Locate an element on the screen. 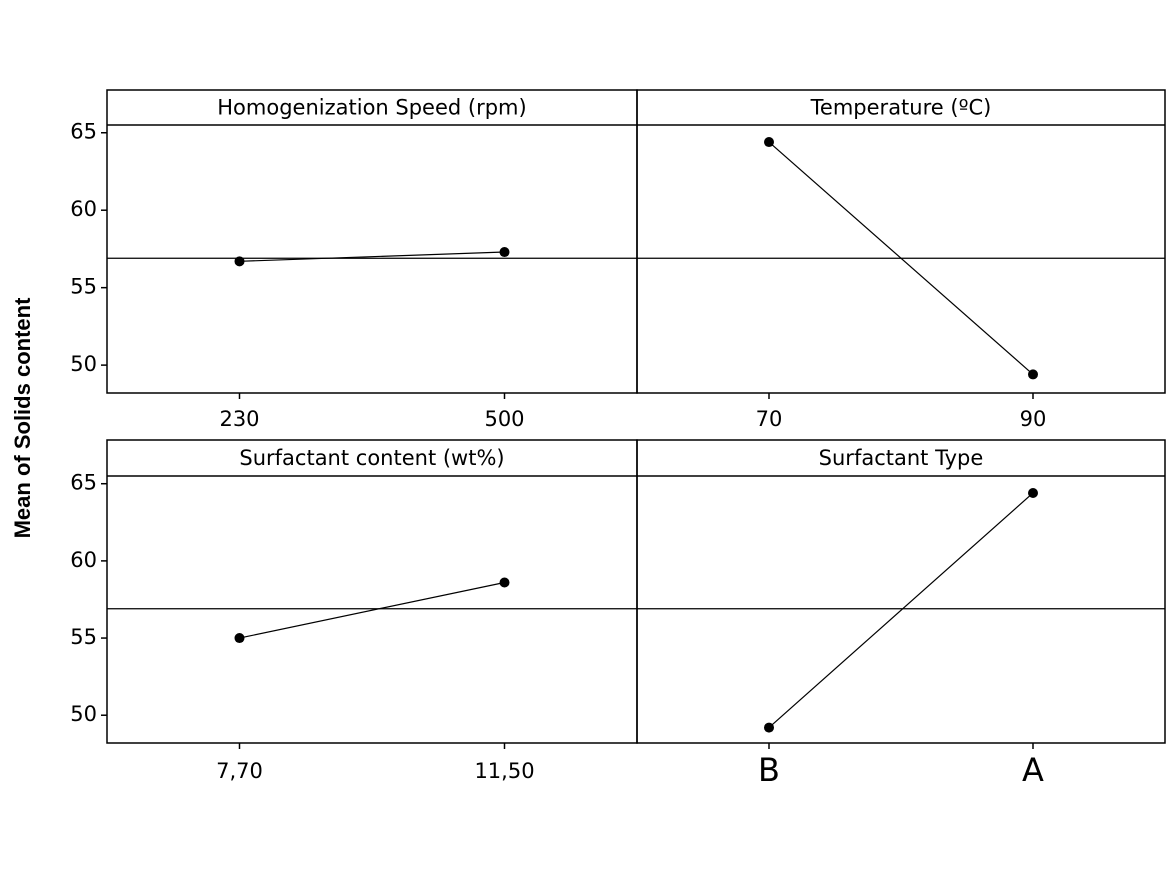  x-tick-label: 70 is located at coordinates (769, 419).